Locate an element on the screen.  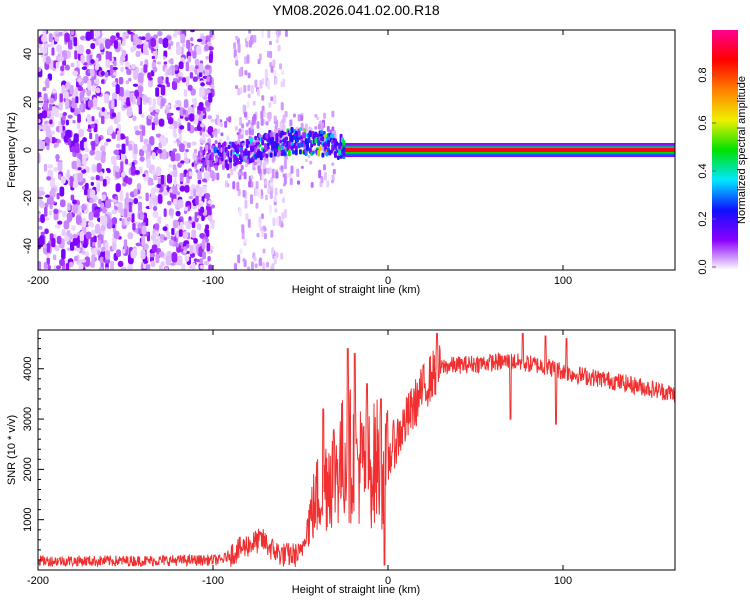
y-tick-label: 4000 is located at coordinates (28, 368).